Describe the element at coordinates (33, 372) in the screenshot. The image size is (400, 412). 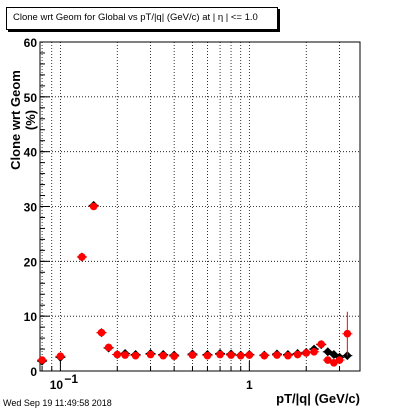
I see `y-tick-label: 0` at that location.